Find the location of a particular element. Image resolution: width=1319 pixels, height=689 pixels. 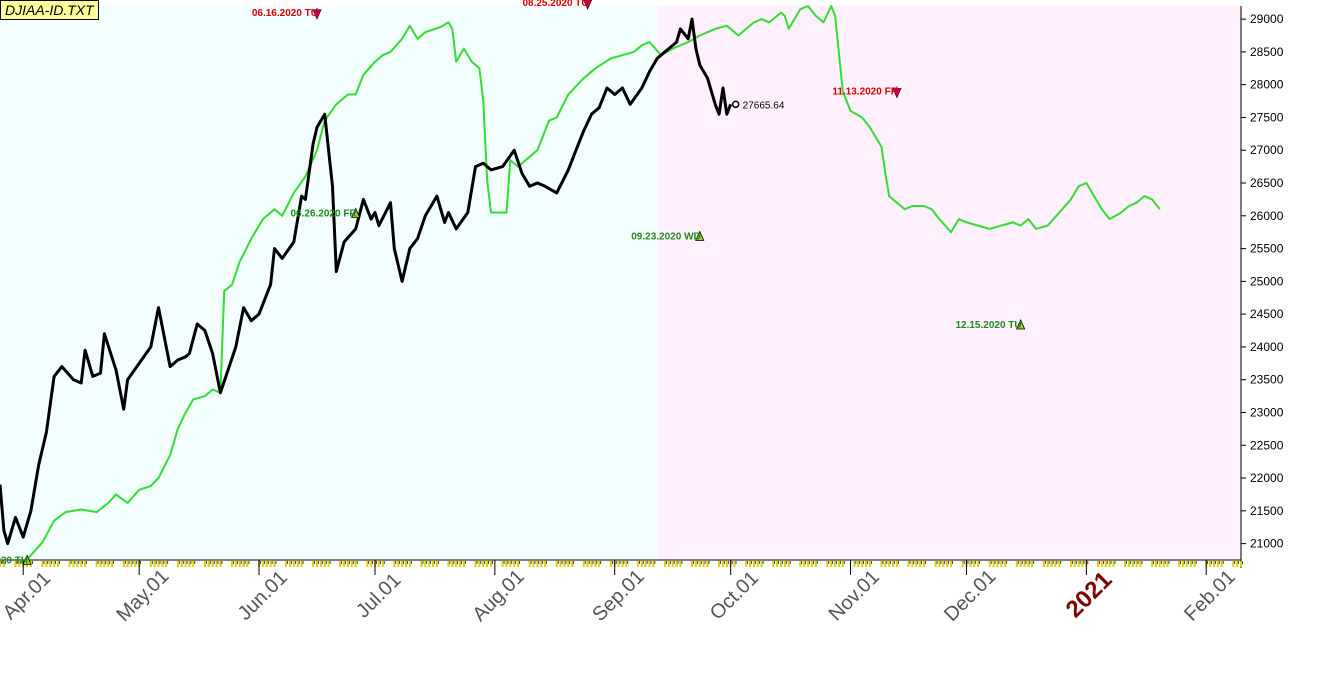

y-tick-label: 21500 is located at coordinates (1267, 511).